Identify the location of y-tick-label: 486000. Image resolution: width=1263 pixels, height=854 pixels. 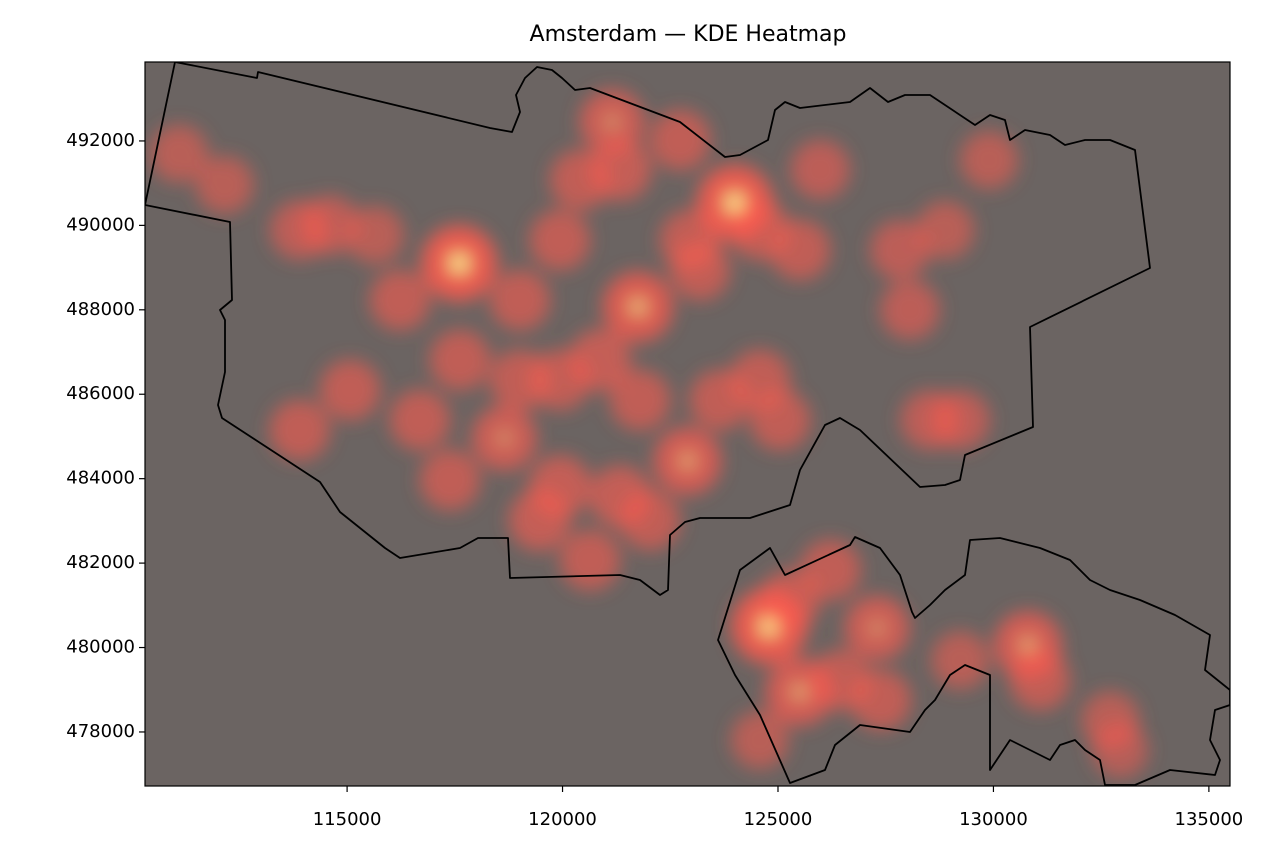
(100, 393).